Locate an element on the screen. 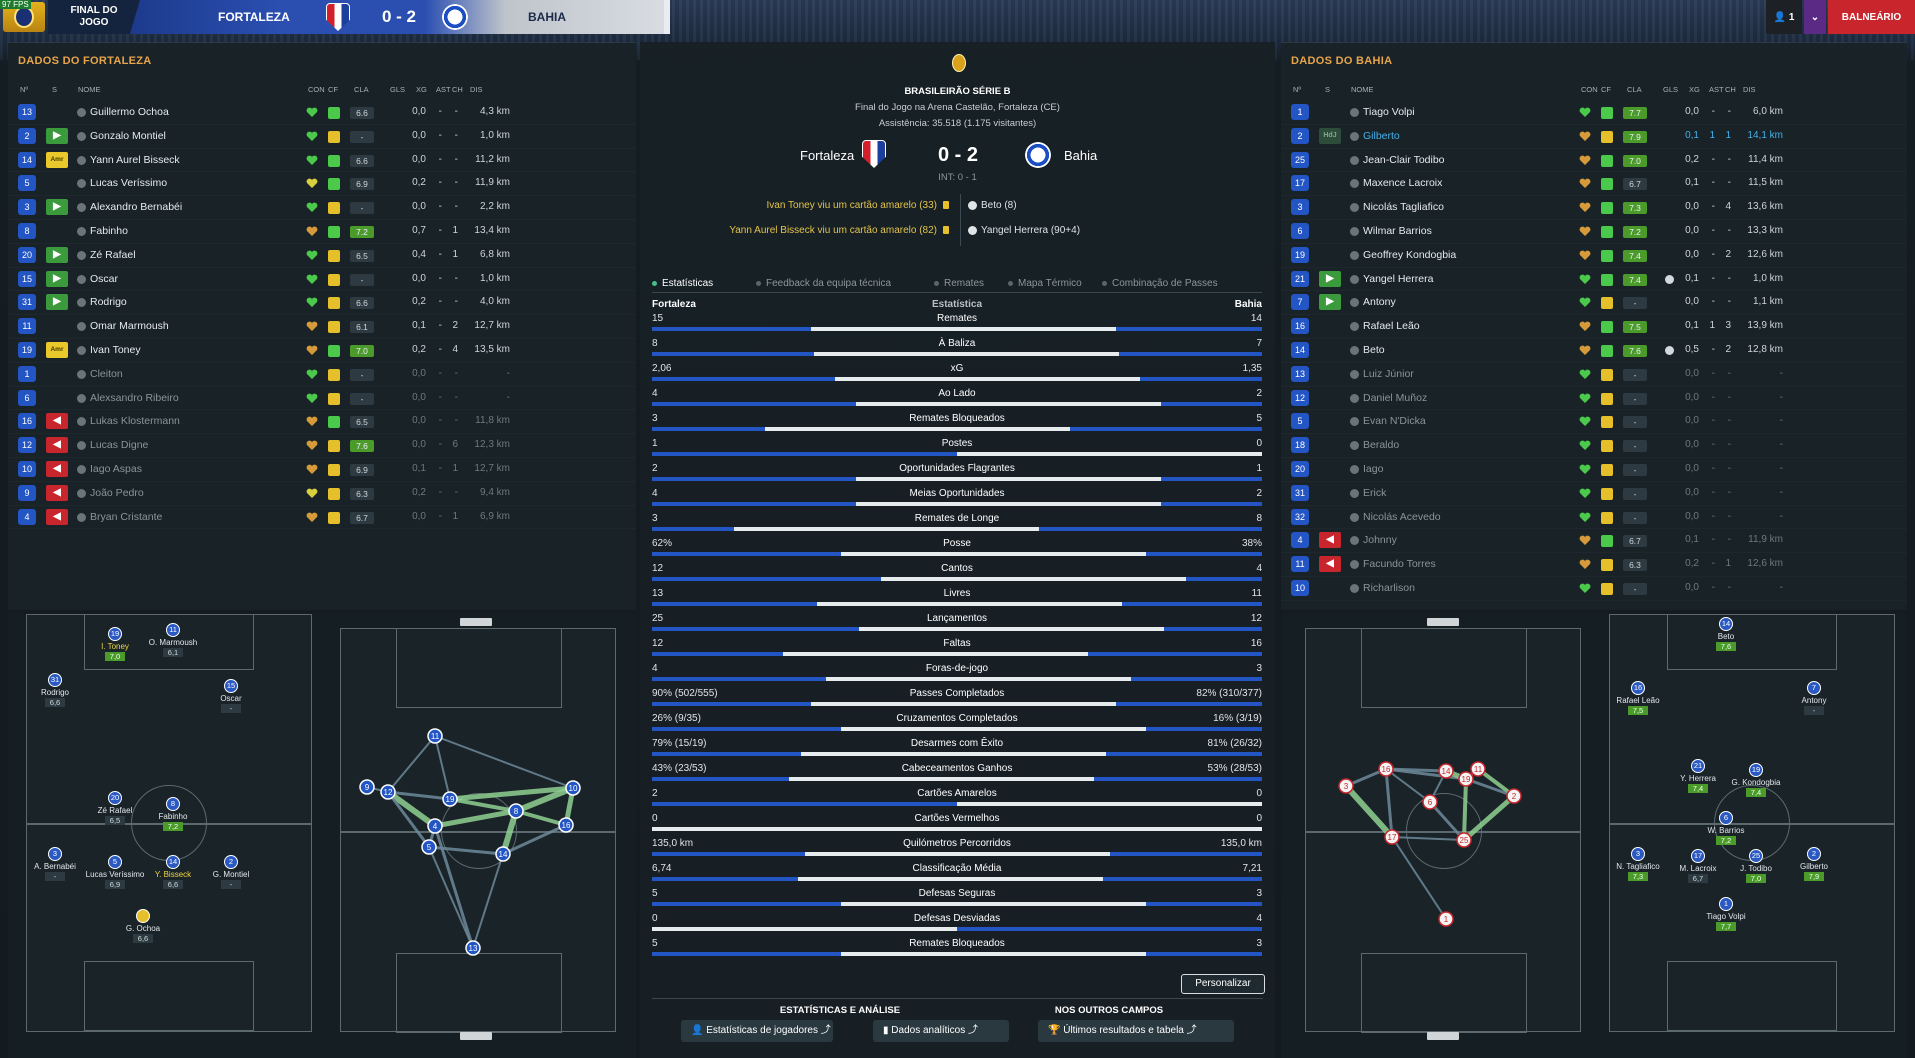 Image resolution: width=1915 pixels, height=1058 pixels. player-row: 12 Daniel Muñoz -0,0- - - is located at coordinates (1594, 399).